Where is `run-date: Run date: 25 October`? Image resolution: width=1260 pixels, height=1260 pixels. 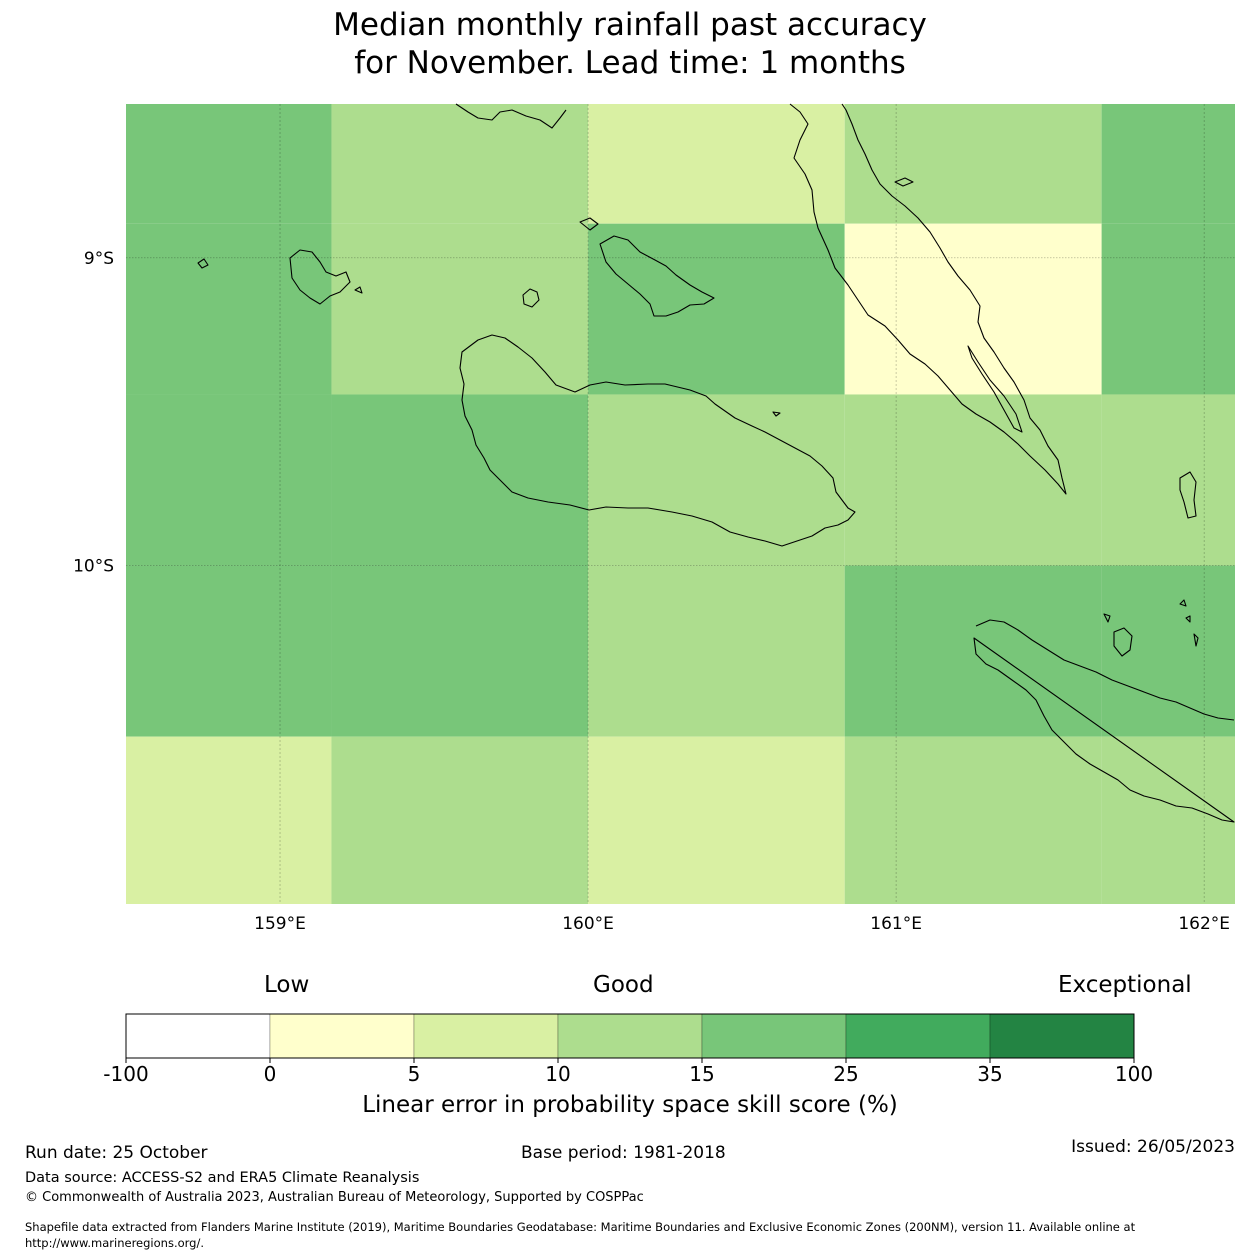 run-date: Run date: 25 October is located at coordinates (116, 1153).